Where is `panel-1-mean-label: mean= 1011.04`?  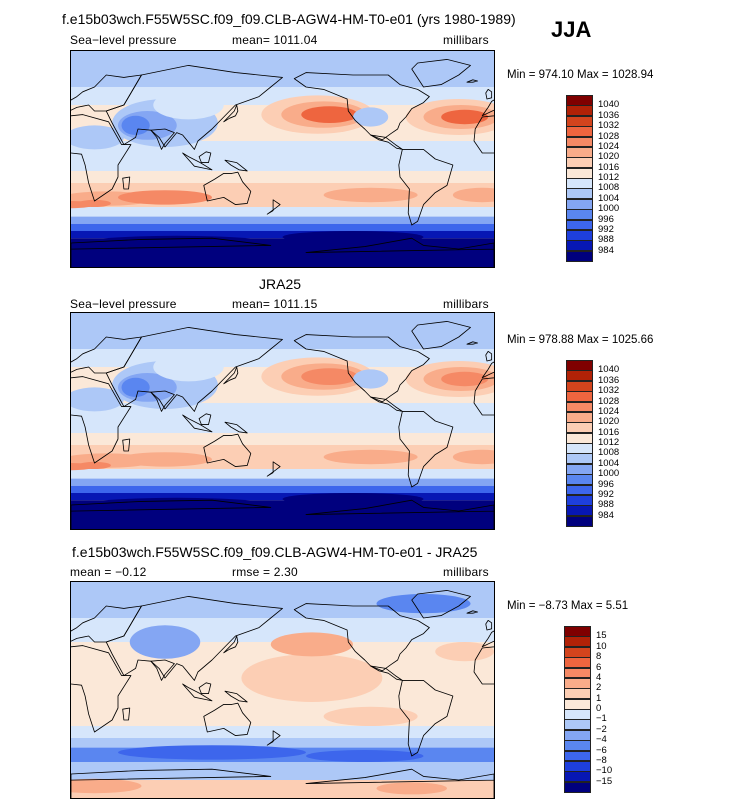 panel-1-mean-label: mean= 1011.04 is located at coordinates (275, 40).